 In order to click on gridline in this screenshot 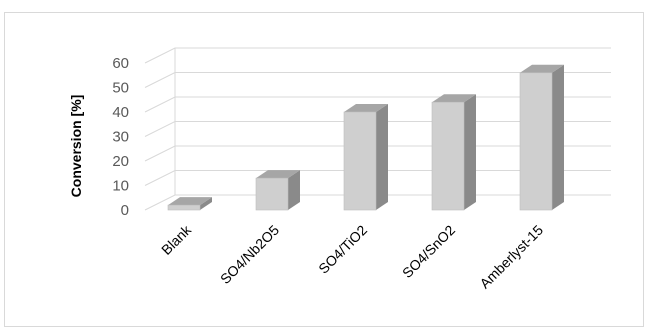, I will do `click(377, 55)`.